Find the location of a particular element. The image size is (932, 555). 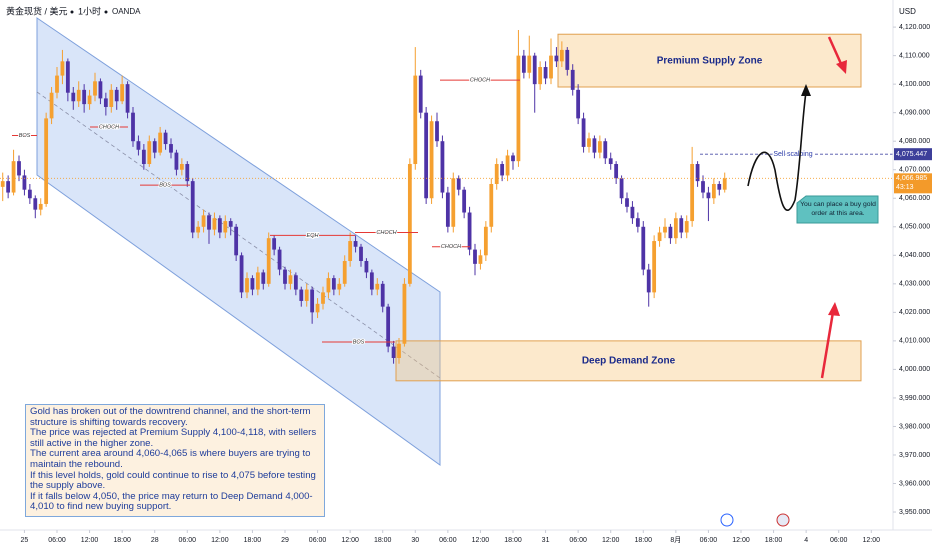

x-tick-label: 29 is located at coordinates (285, 540).